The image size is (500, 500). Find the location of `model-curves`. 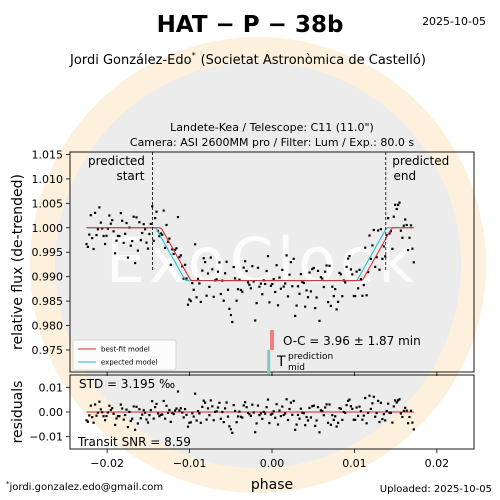

model-curves is located at coordinates (250, 254).